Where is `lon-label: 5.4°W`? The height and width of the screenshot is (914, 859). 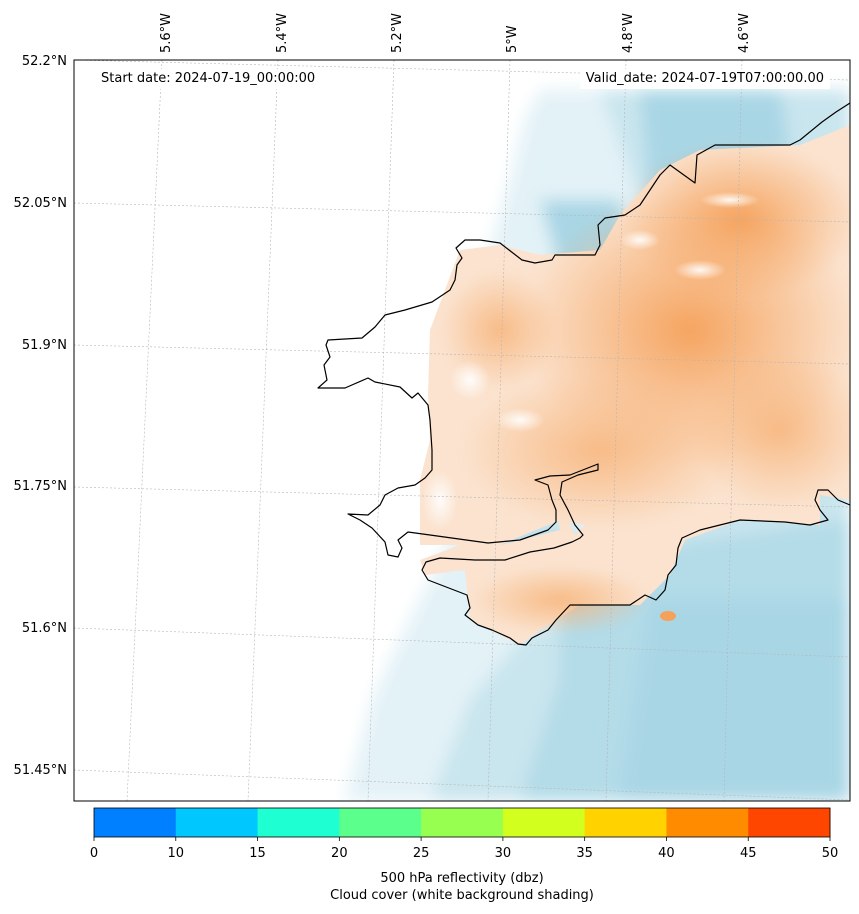
lon-label: 5.4°W is located at coordinates (282, 33).